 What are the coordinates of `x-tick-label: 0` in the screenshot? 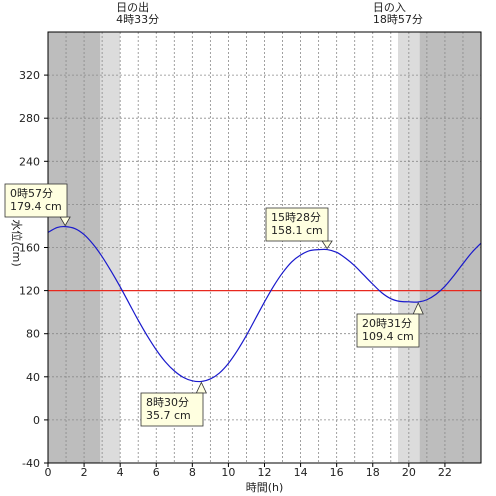 It's located at (48, 472).